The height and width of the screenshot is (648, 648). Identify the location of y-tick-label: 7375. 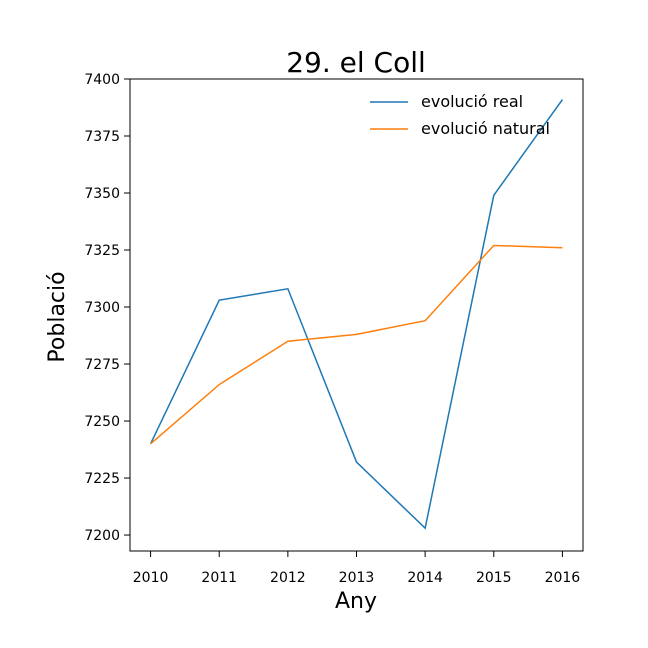
(102, 137).